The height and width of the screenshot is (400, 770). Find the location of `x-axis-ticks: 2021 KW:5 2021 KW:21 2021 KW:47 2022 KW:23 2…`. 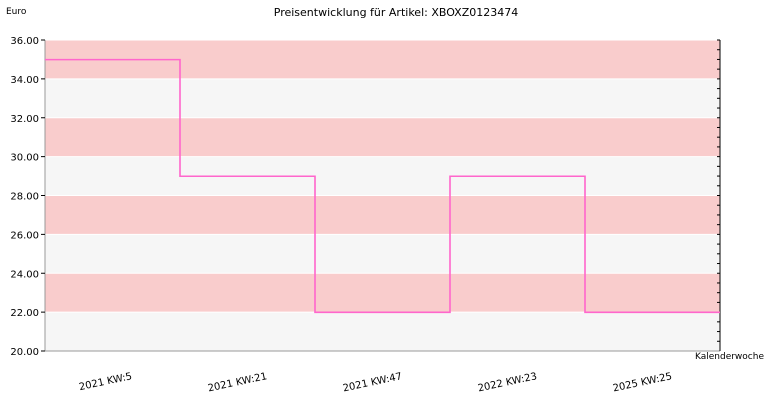

x-axis-ticks: 2021 KW:5 2021 KW:21 2021 KW:47 2022 KW:23 2… is located at coordinates (375, 382).